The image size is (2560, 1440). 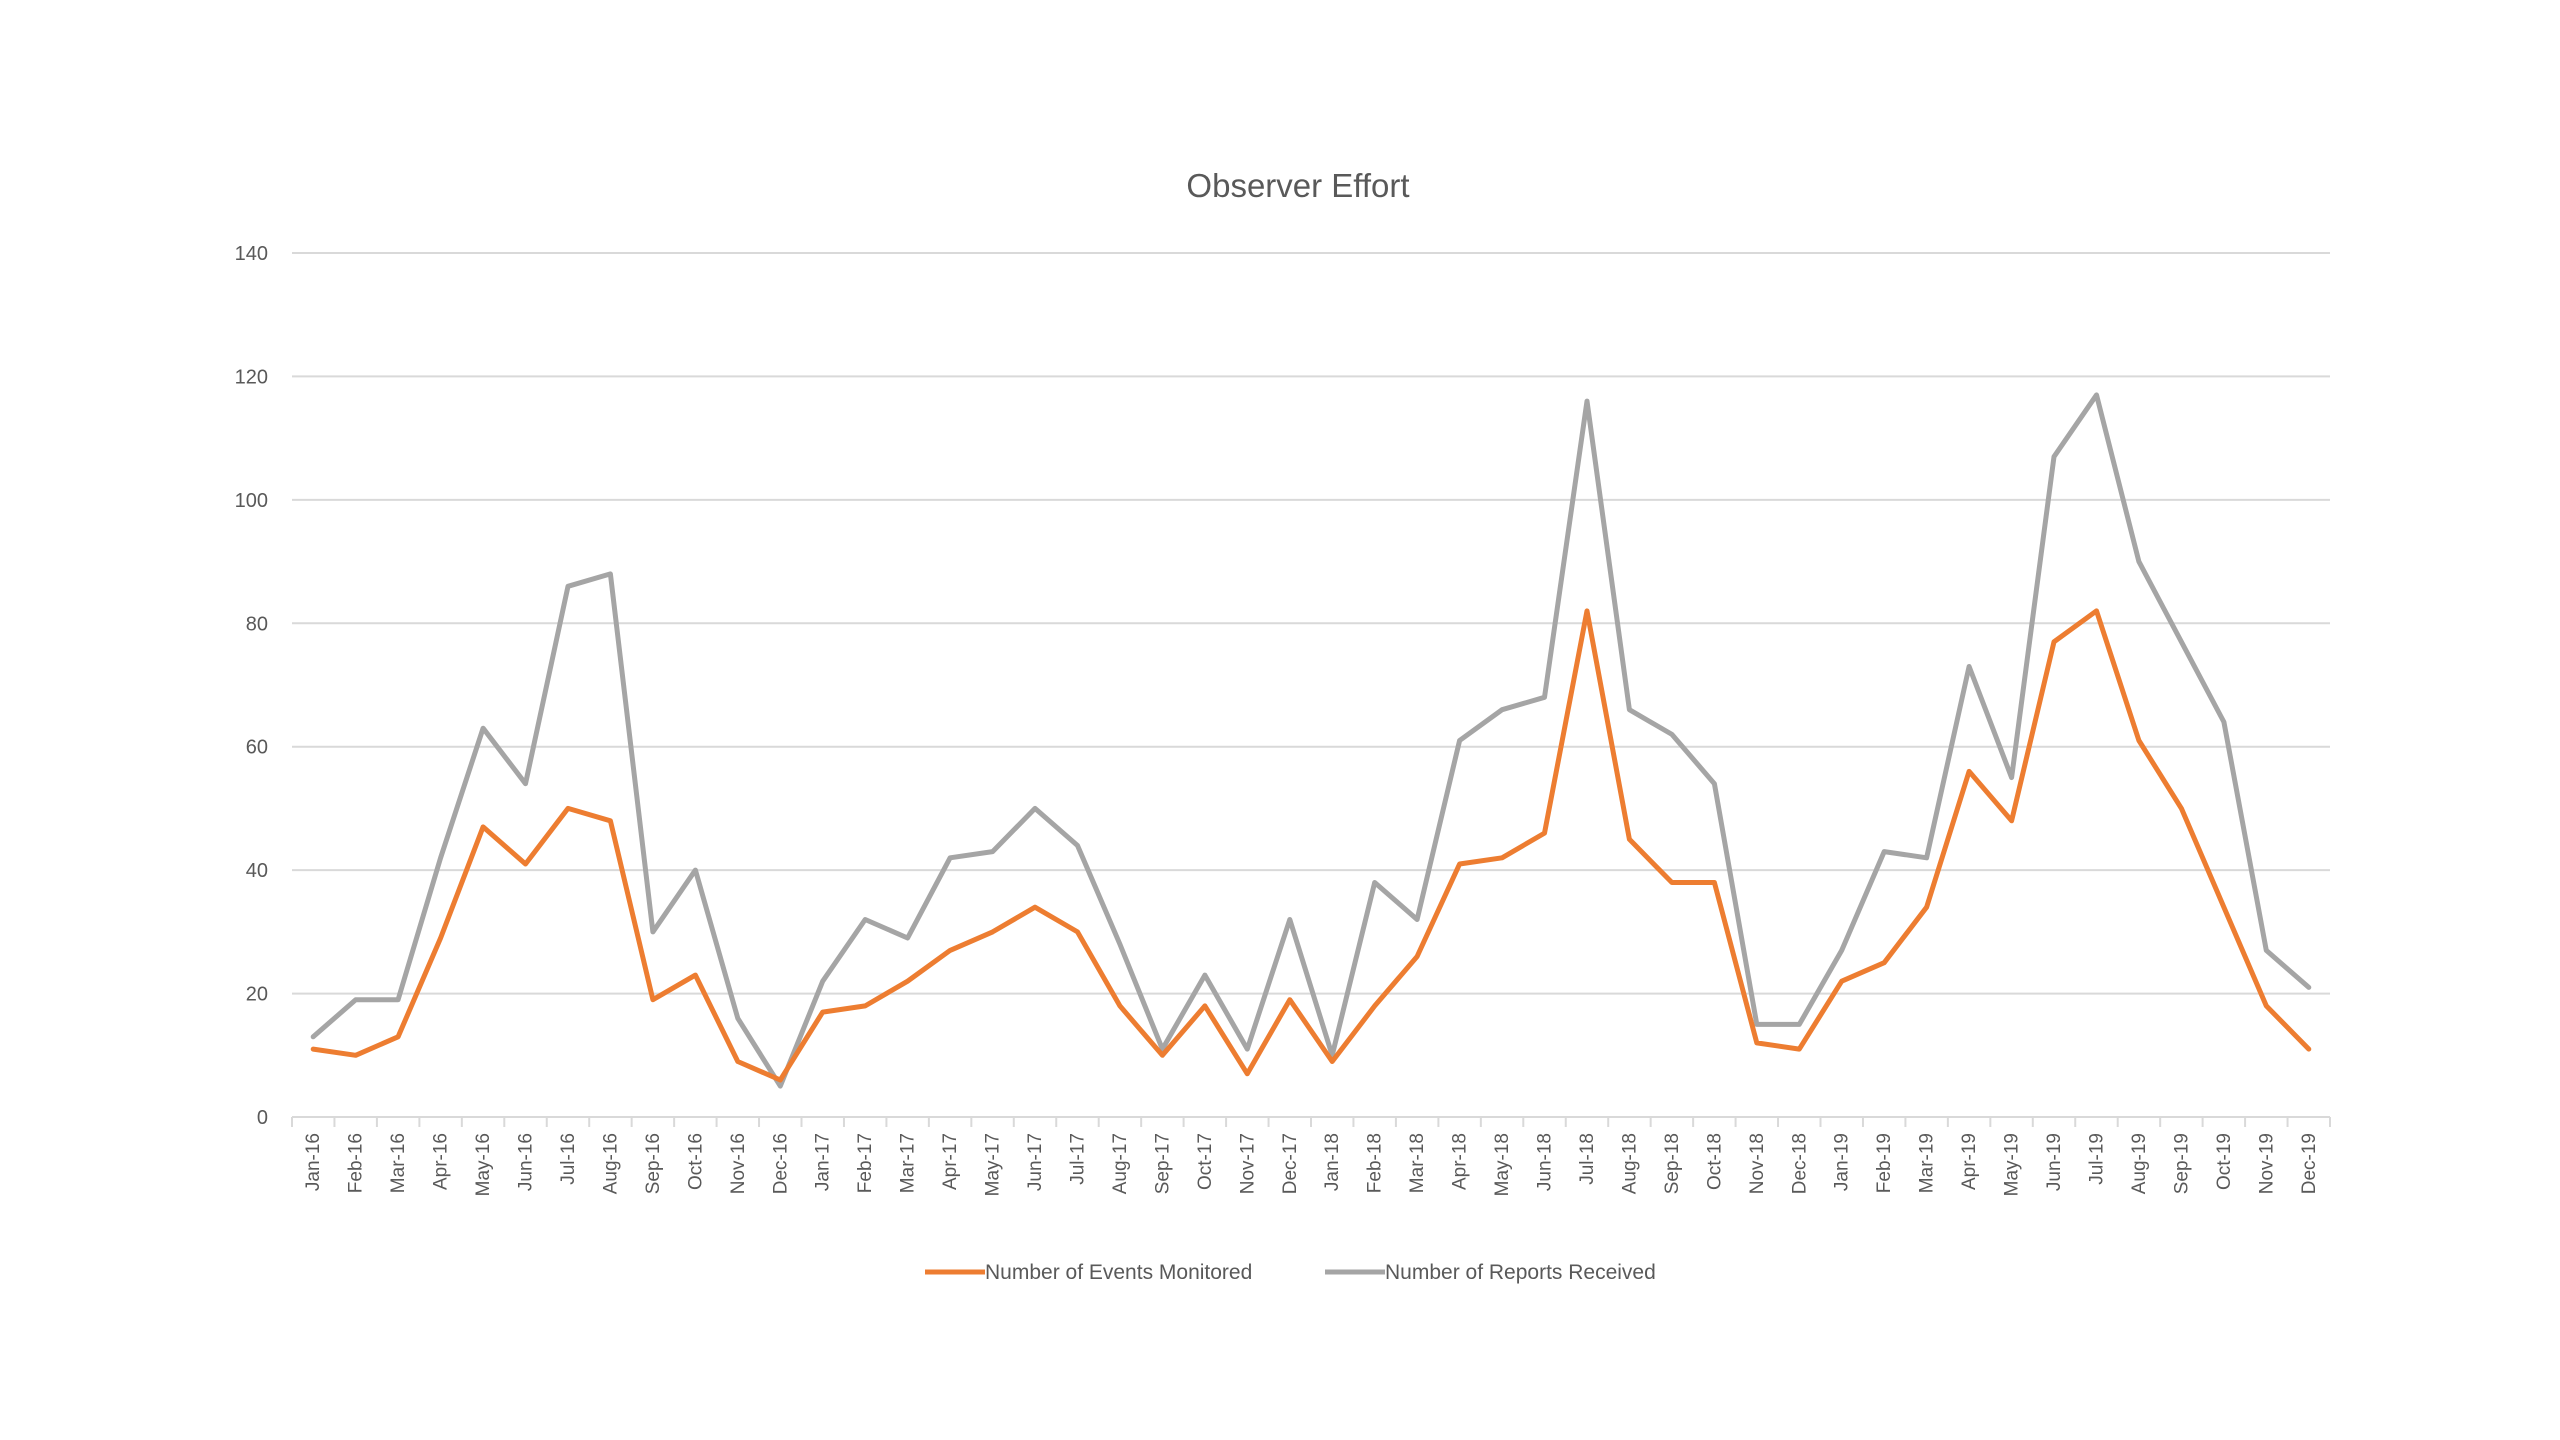 I want to click on x-tick-label: Jun-19, so click(x=2054, y=1162).